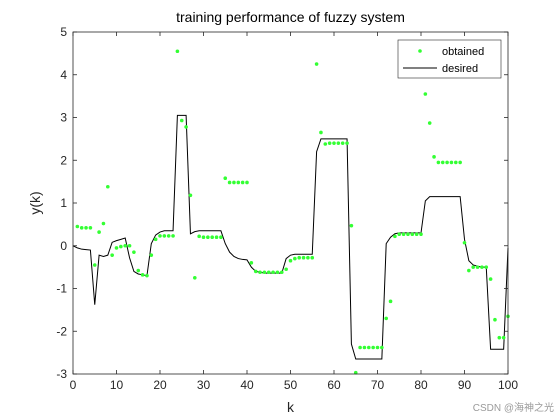  Describe the element at coordinates (513, 408) in the screenshot. I see `watermark: CSDN @海神之光` at that location.